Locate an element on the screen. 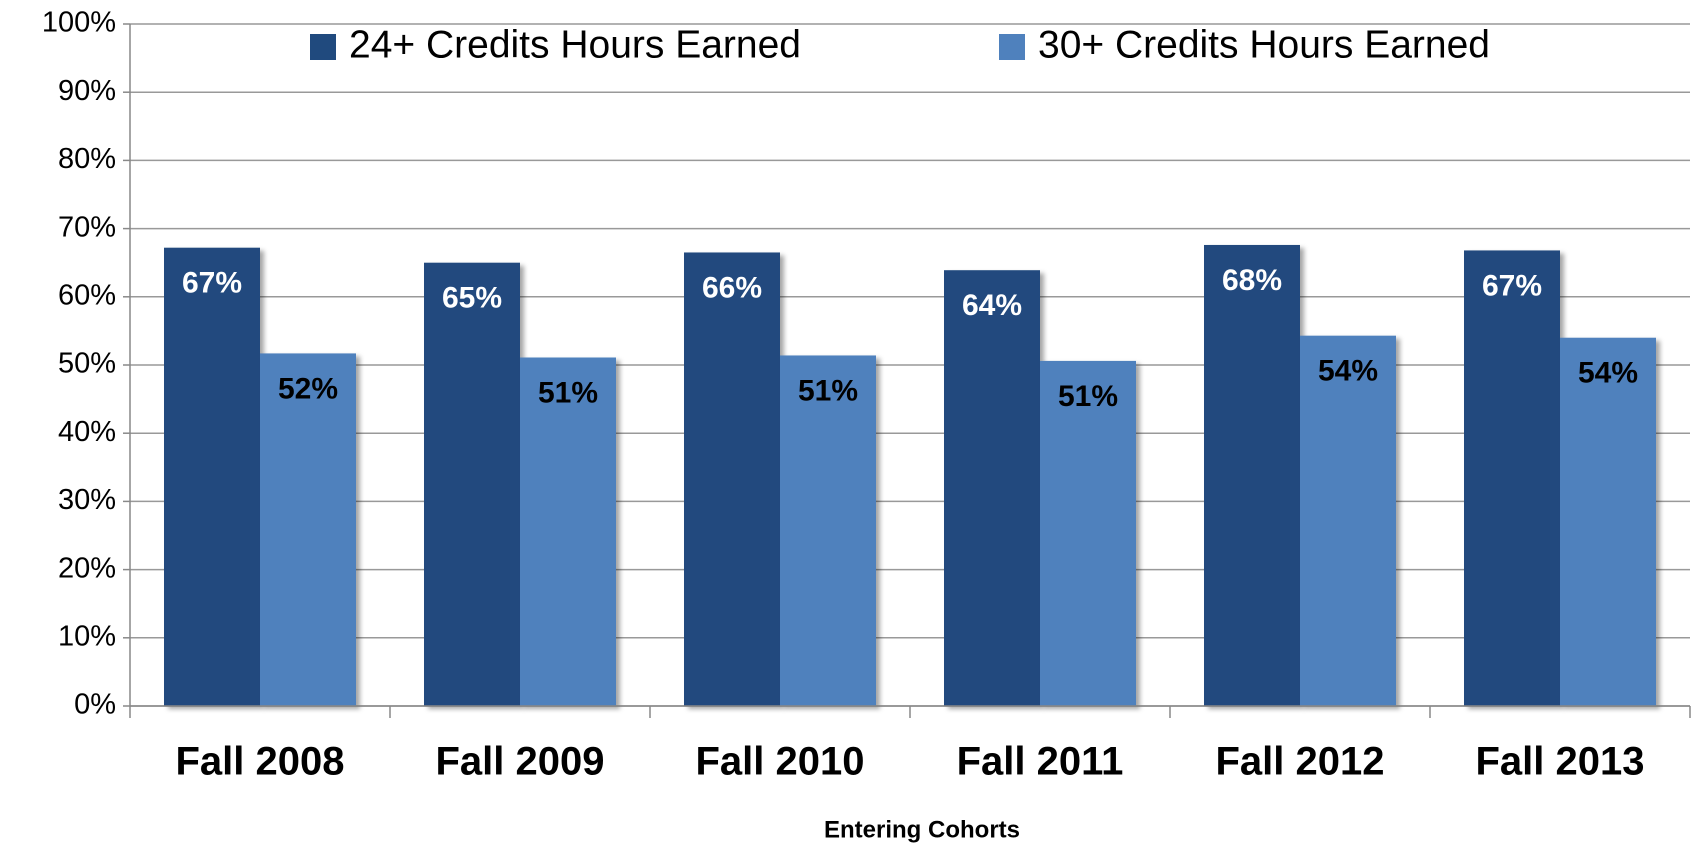 This screenshot has width=1692, height=845. y-tick-label: 70% is located at coordinates (87, 227).